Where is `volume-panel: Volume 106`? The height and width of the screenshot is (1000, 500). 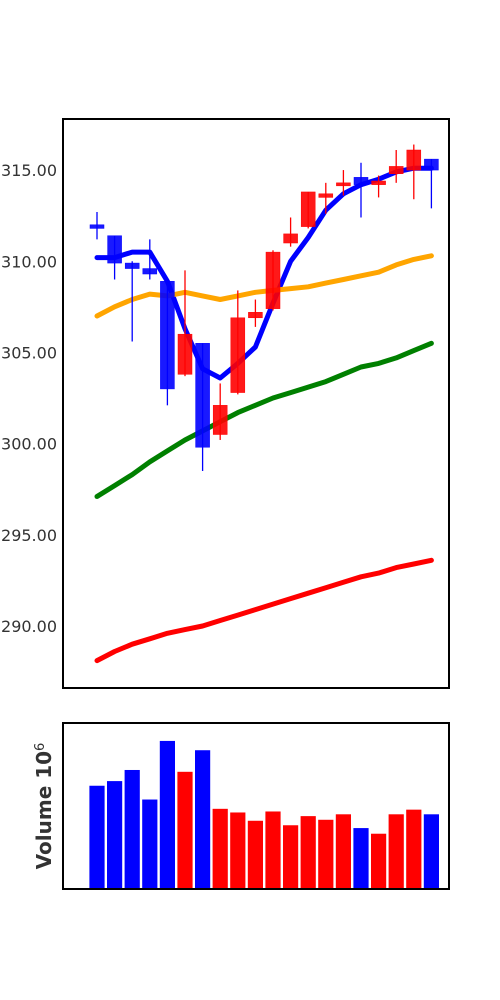 volume-panel: Volume 106 is located at coordinates (241, 806).